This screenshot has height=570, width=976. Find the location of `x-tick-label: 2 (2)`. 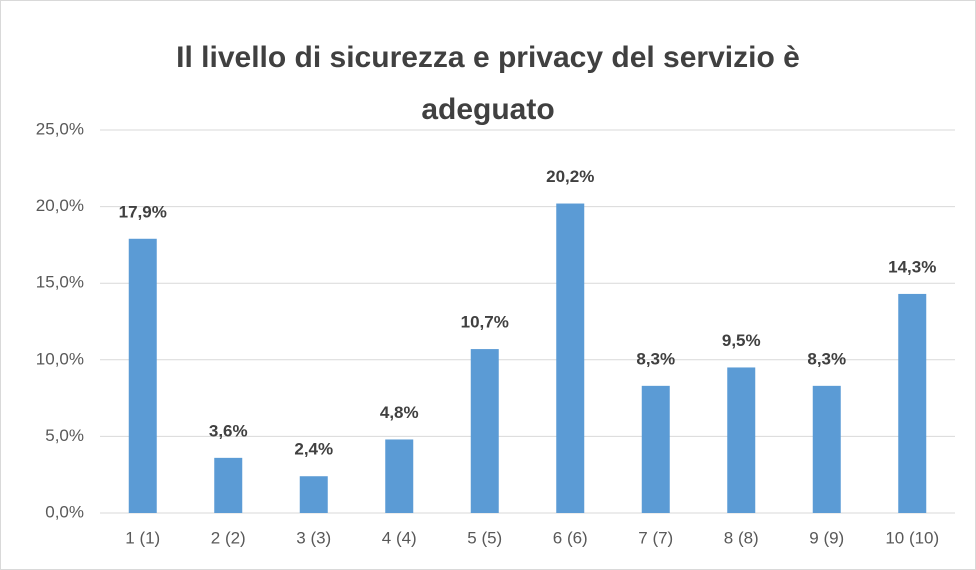

x-tick-label: 2 (2) is located at coordinates (228, 537).